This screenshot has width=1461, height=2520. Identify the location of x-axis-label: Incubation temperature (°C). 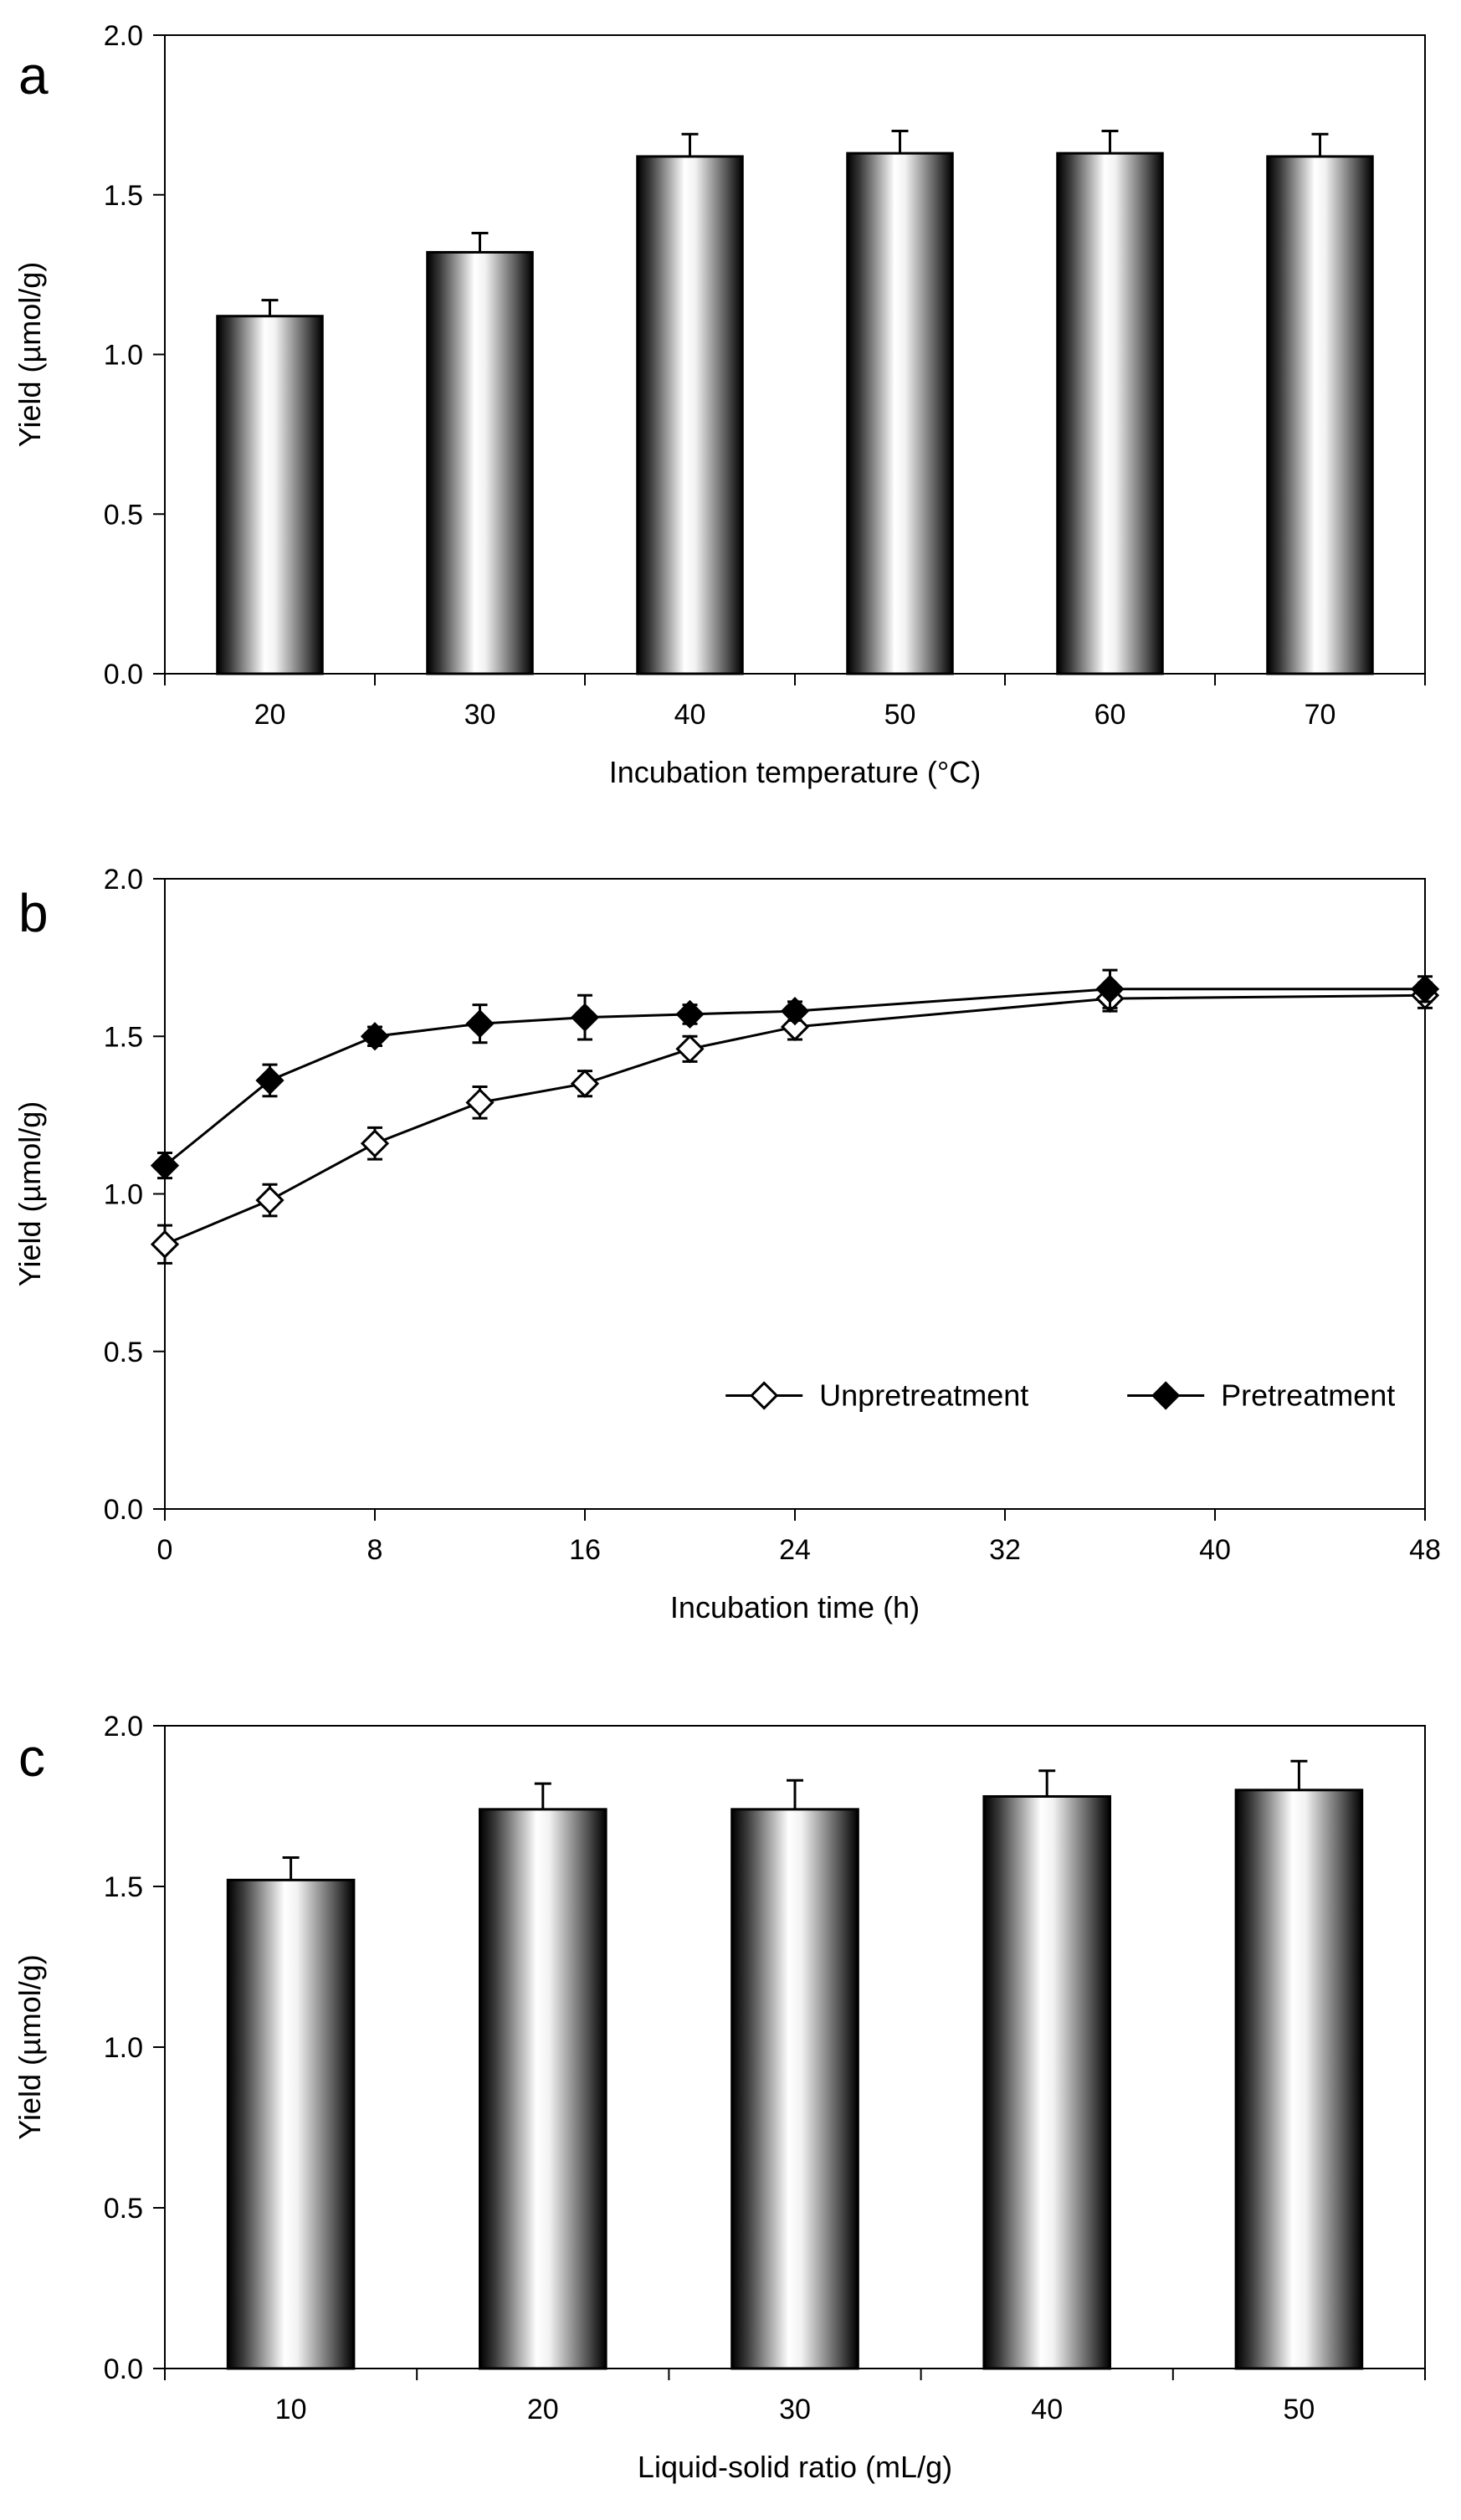
(795, 772).